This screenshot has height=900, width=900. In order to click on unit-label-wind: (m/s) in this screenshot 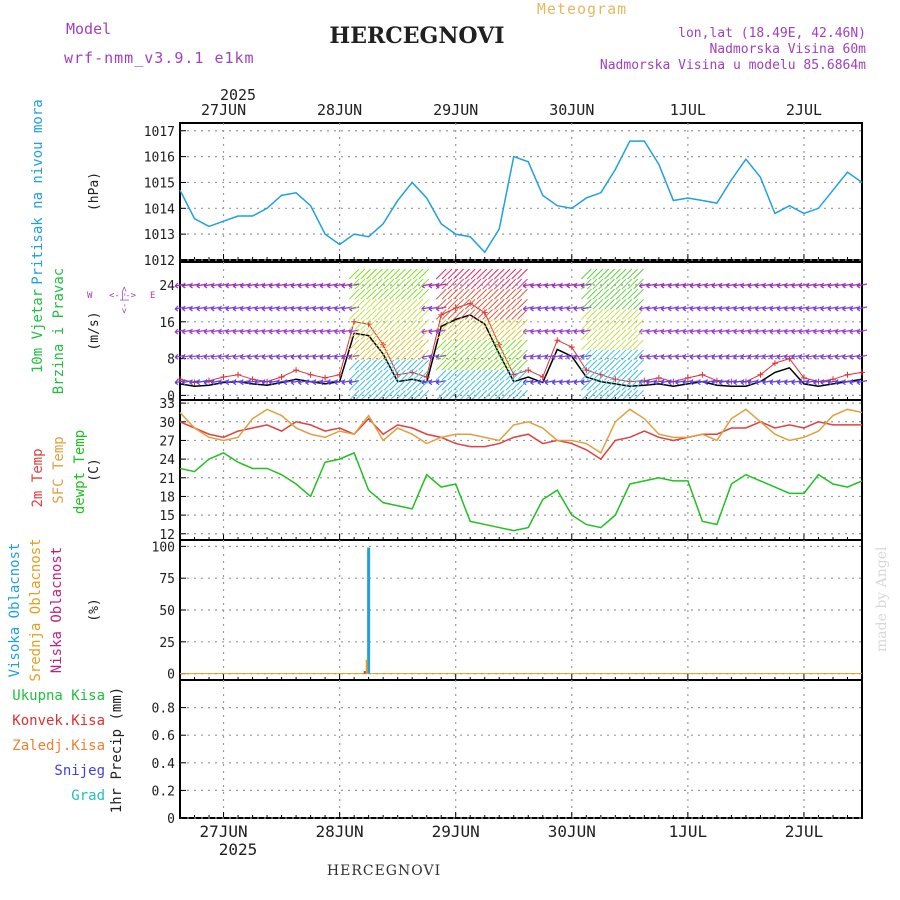, I will do `click(94, 330)`.